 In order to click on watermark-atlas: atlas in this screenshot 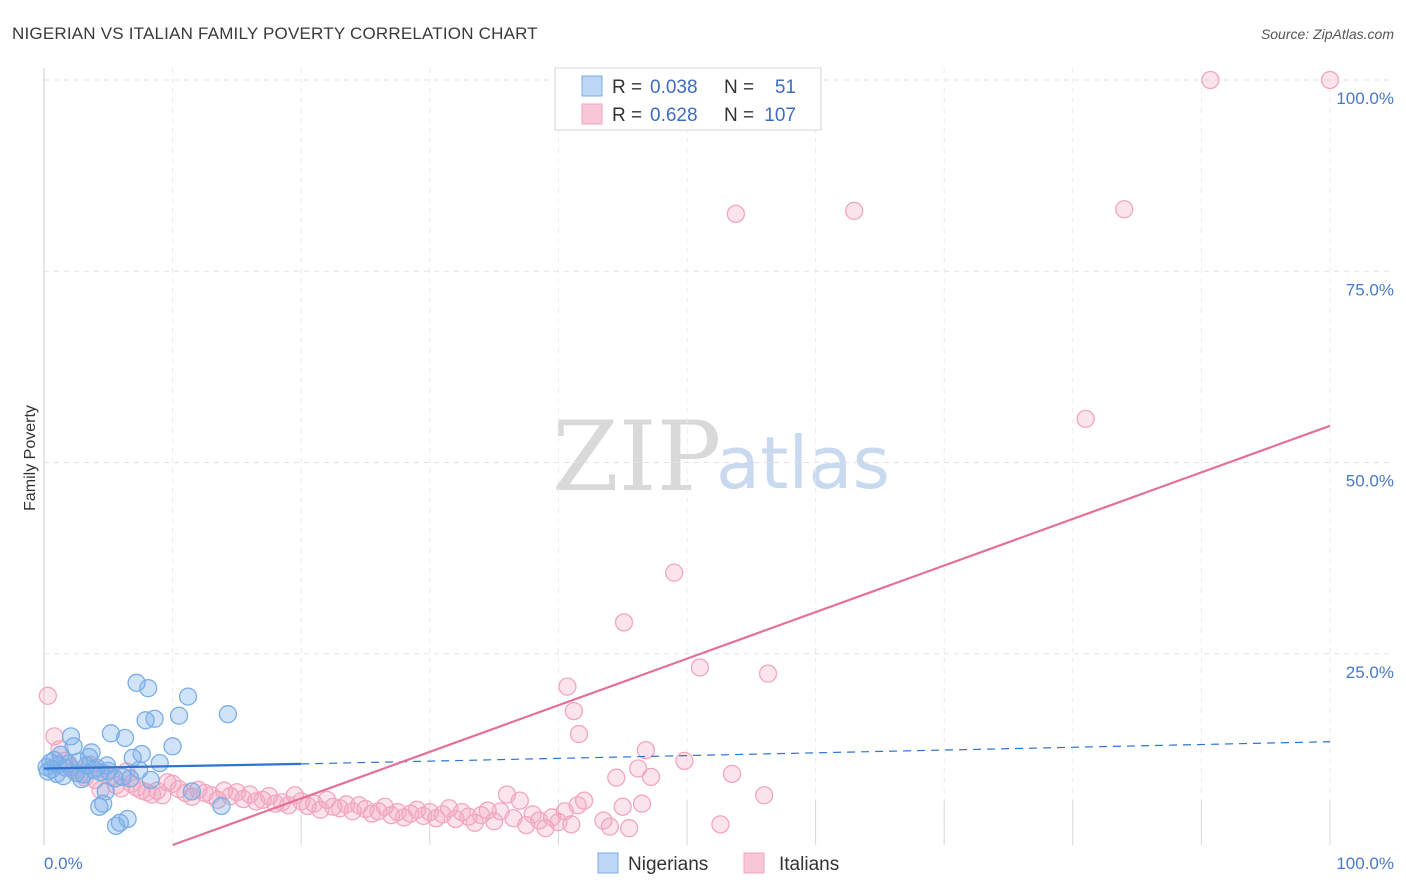, I will do `click(803, 463)`.